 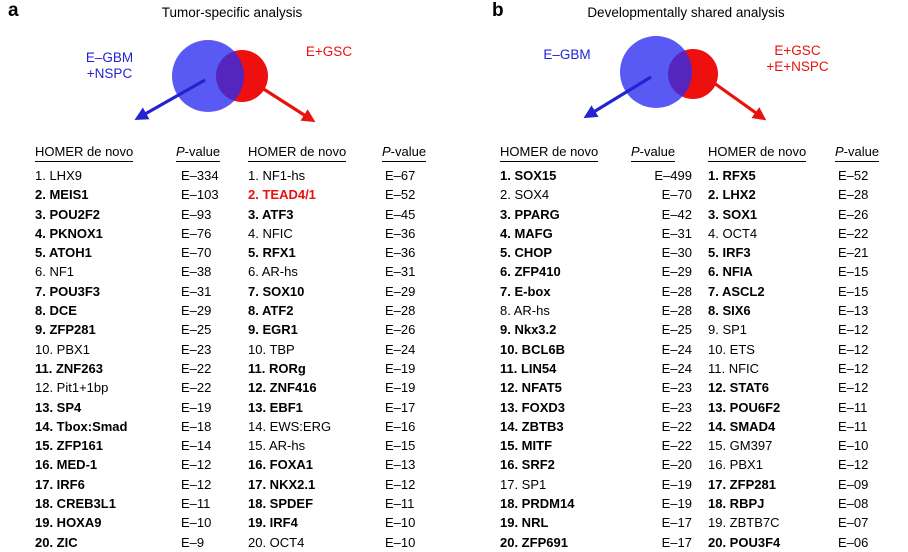 I want to click on motif-name: 16. PBX1, so click(x=735, y=465).